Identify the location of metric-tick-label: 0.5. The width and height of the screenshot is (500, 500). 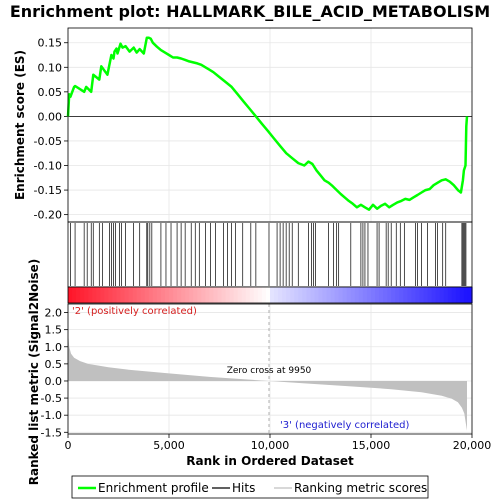
(54, 364).